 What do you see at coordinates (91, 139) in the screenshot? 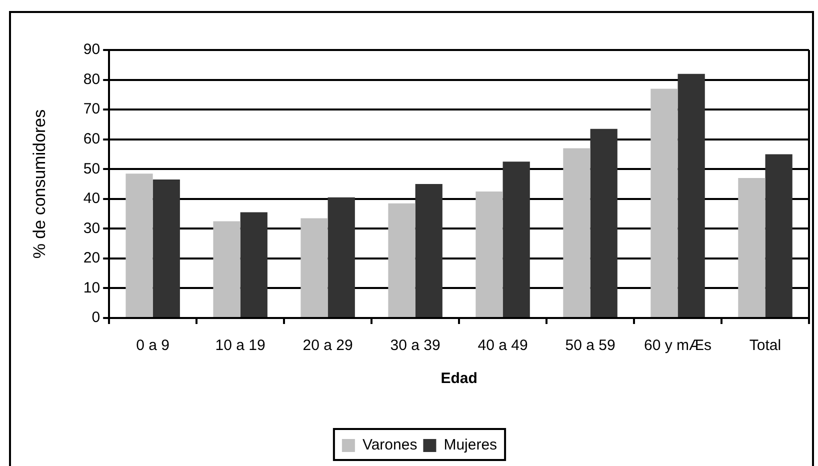
I see `y-tick-label: 60` at bounding box center [91, 139].